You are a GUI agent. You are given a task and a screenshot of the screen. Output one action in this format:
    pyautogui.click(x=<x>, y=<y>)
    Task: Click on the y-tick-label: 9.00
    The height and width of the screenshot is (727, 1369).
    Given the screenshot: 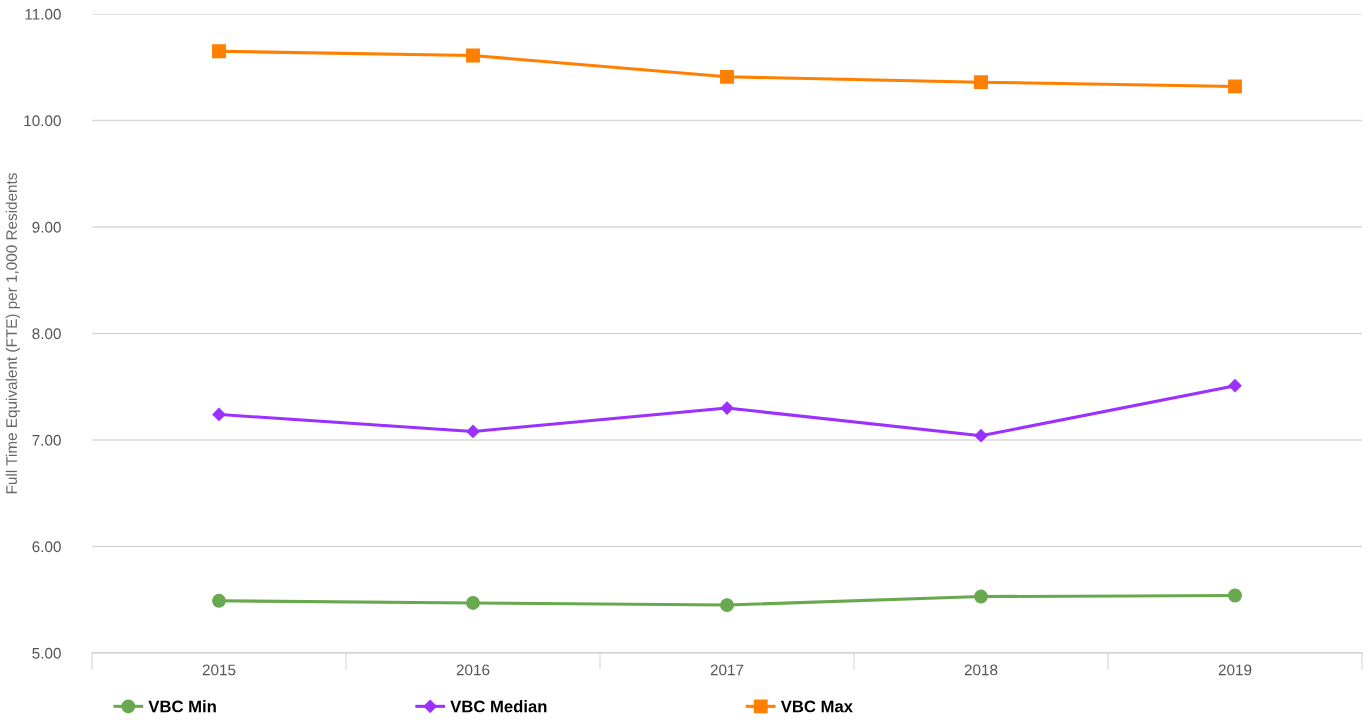 What is the action you would take?
    pyautogui.click(x=46, y=227)
    